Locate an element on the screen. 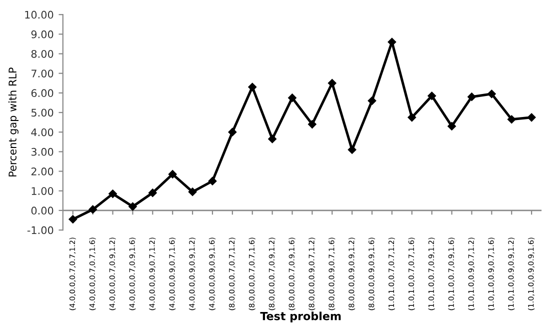  y-tick-label: 6.00 is located at coordinates (42, 93).